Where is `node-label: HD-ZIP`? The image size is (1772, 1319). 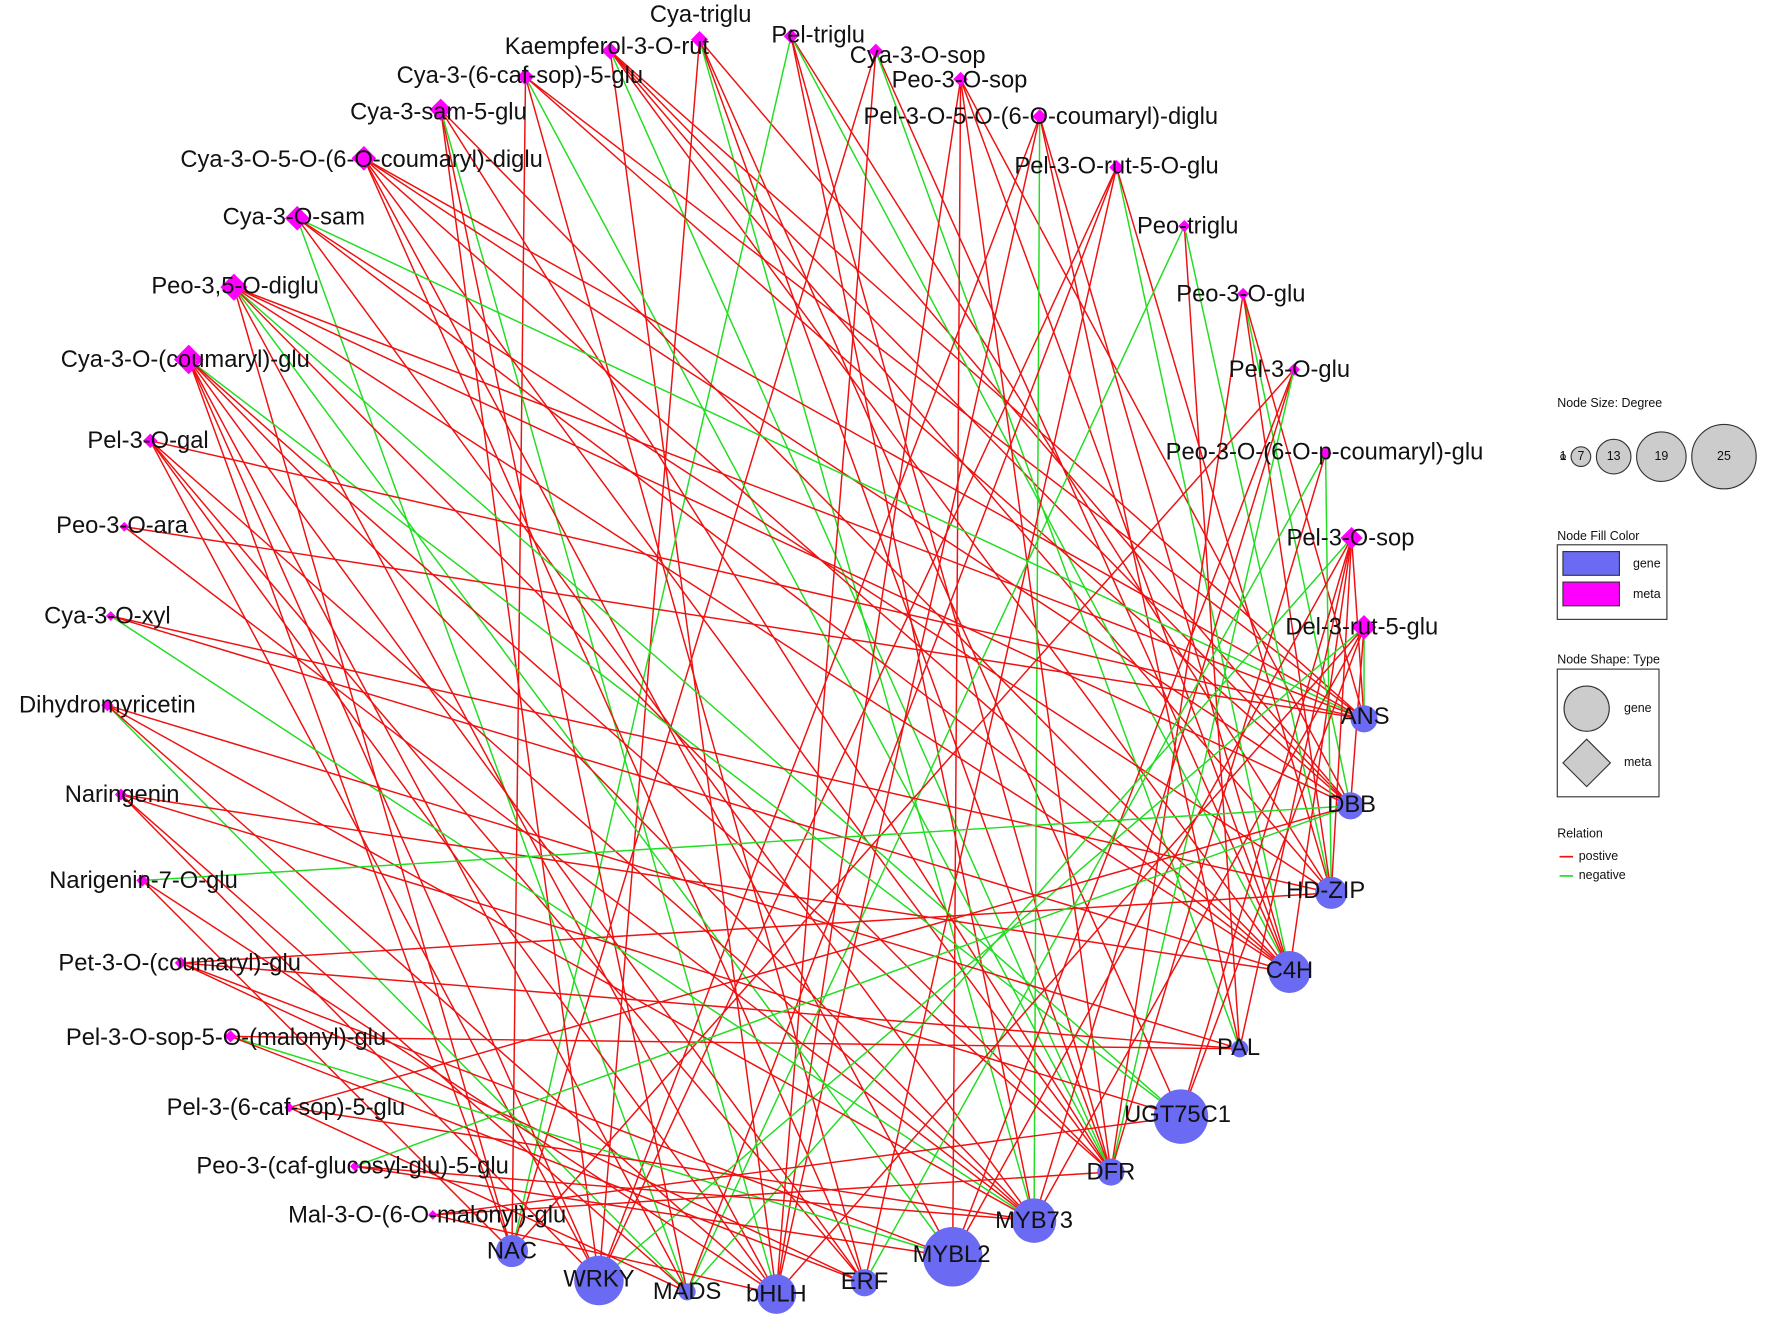
node-label: HD-ZIP is located at coordinates (1325, 891).